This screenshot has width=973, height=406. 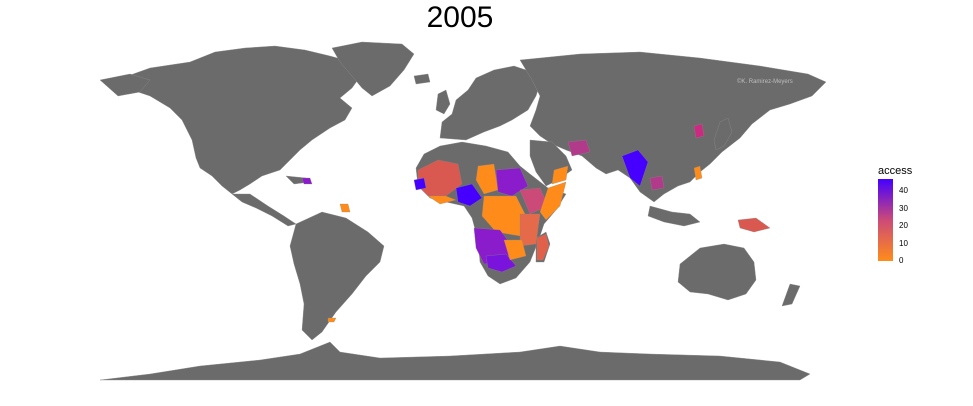 What do you see at coordinates (345, 208) in the screenshot?
I see `guyana-region` at bounding box center [345, 208].